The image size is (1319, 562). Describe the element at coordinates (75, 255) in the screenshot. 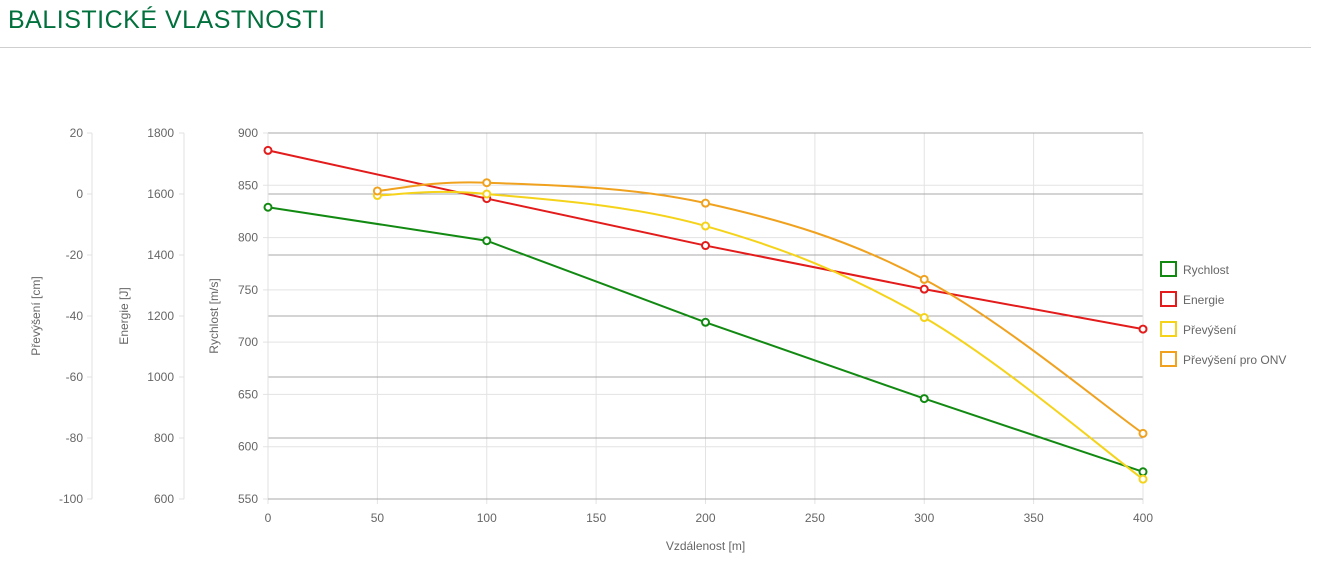

I see `drop-tick-label: -20` at that location.